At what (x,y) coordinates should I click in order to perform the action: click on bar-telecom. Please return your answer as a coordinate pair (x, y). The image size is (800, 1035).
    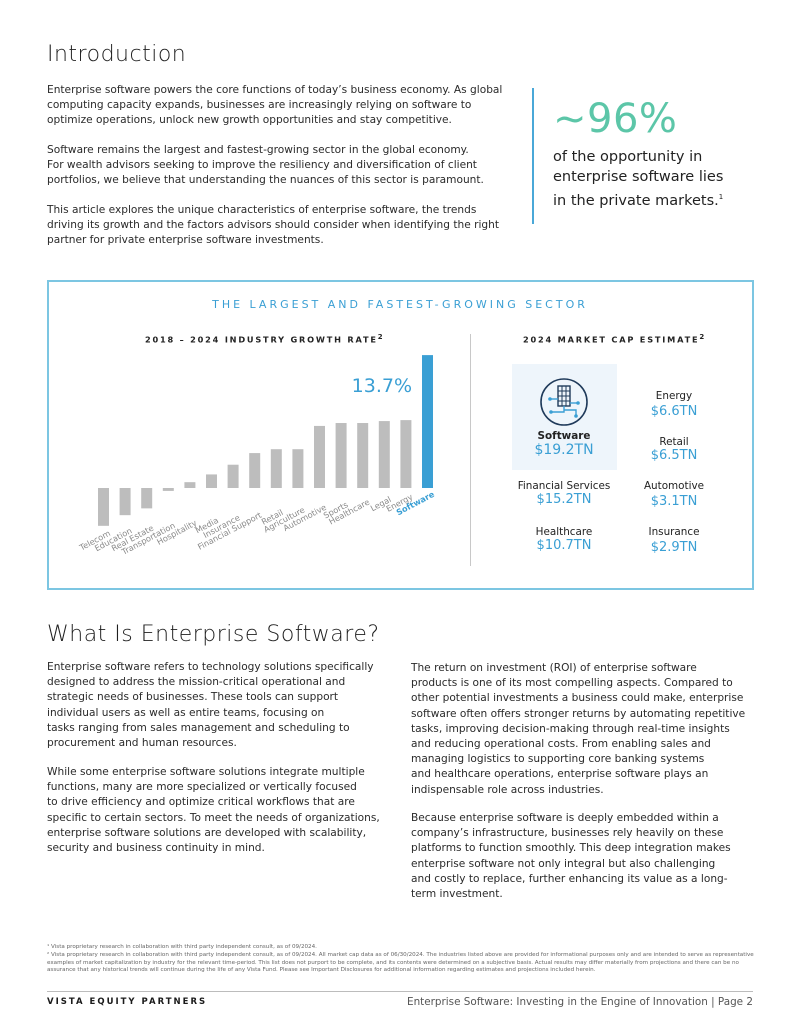
    Looking at the image, I should click on (103, 507).